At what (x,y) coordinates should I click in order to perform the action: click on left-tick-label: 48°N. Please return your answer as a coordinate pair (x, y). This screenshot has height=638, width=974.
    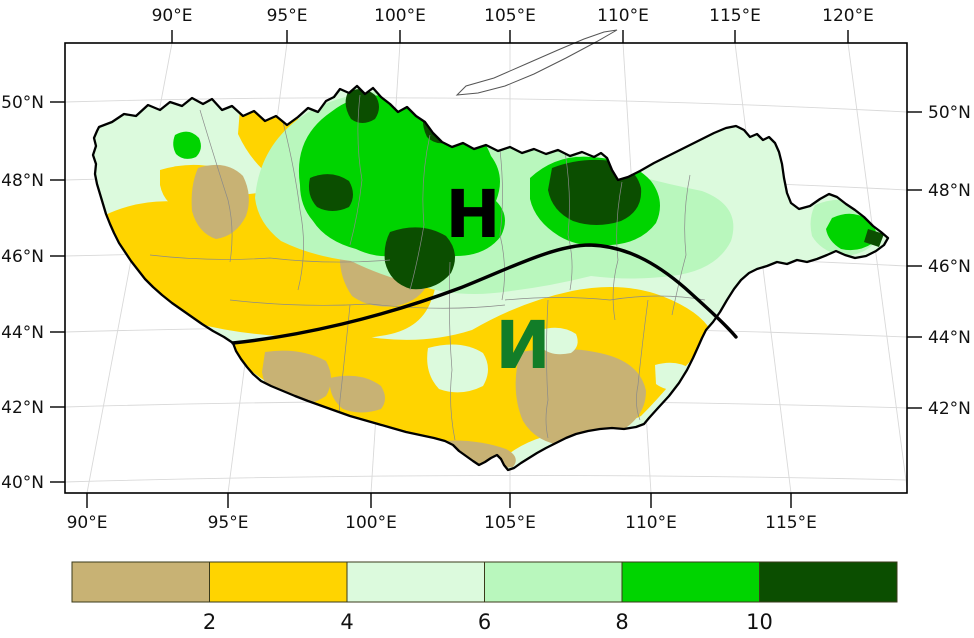
    Looking at the image, I should click on (22, 181).